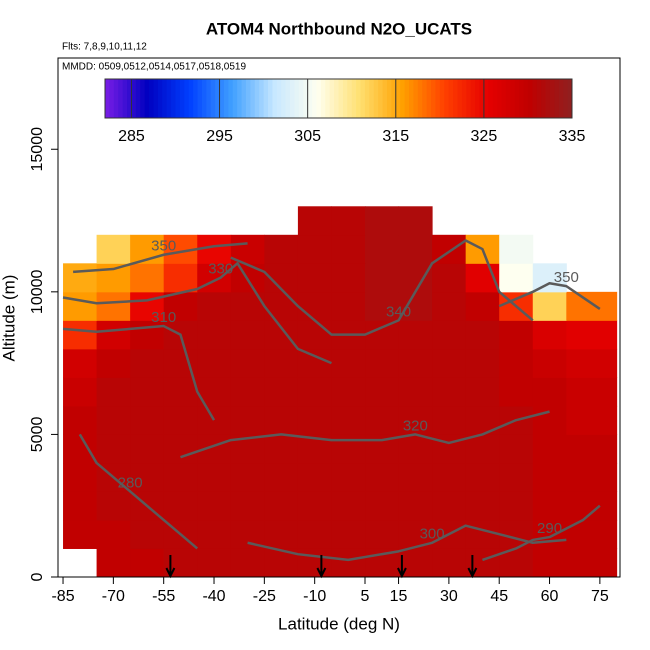 Image resolution: width=650 pixels, height=650 pixels. I want to click on colorbar-tick-label: 295, so click(219, 136).